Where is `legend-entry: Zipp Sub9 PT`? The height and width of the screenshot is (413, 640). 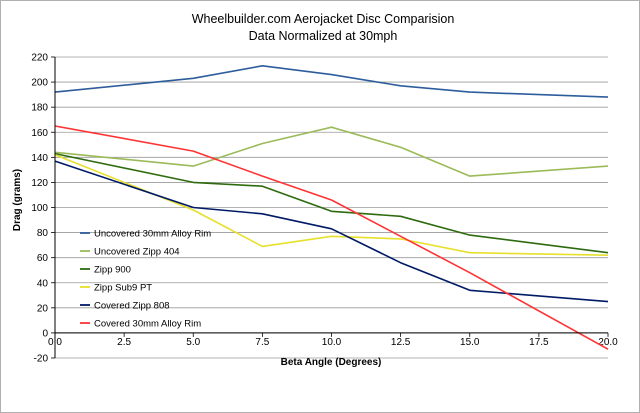
legend-entry: Zipp Sub9 PT is located at coordinates (123, 288).